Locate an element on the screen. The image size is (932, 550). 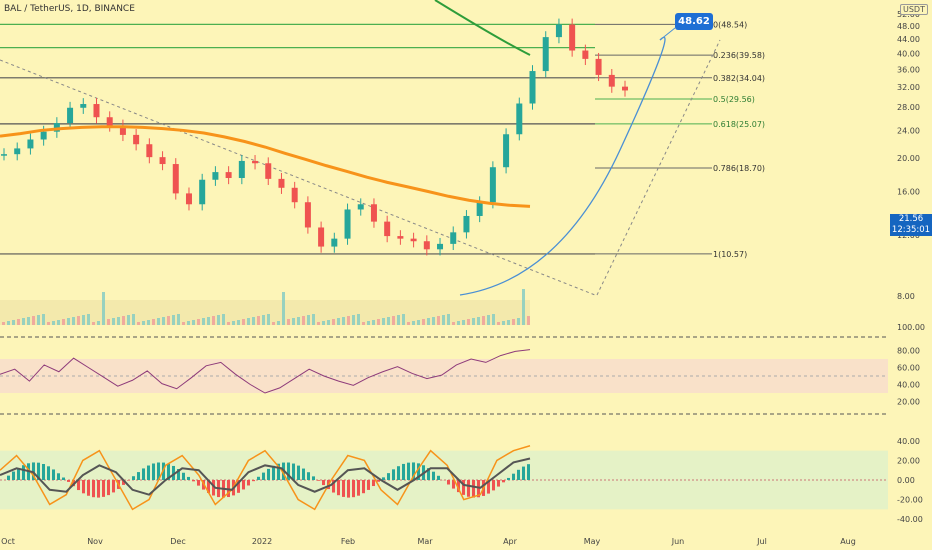
bar-countdown: 12:35:01 is located at coordinates (911, 230).